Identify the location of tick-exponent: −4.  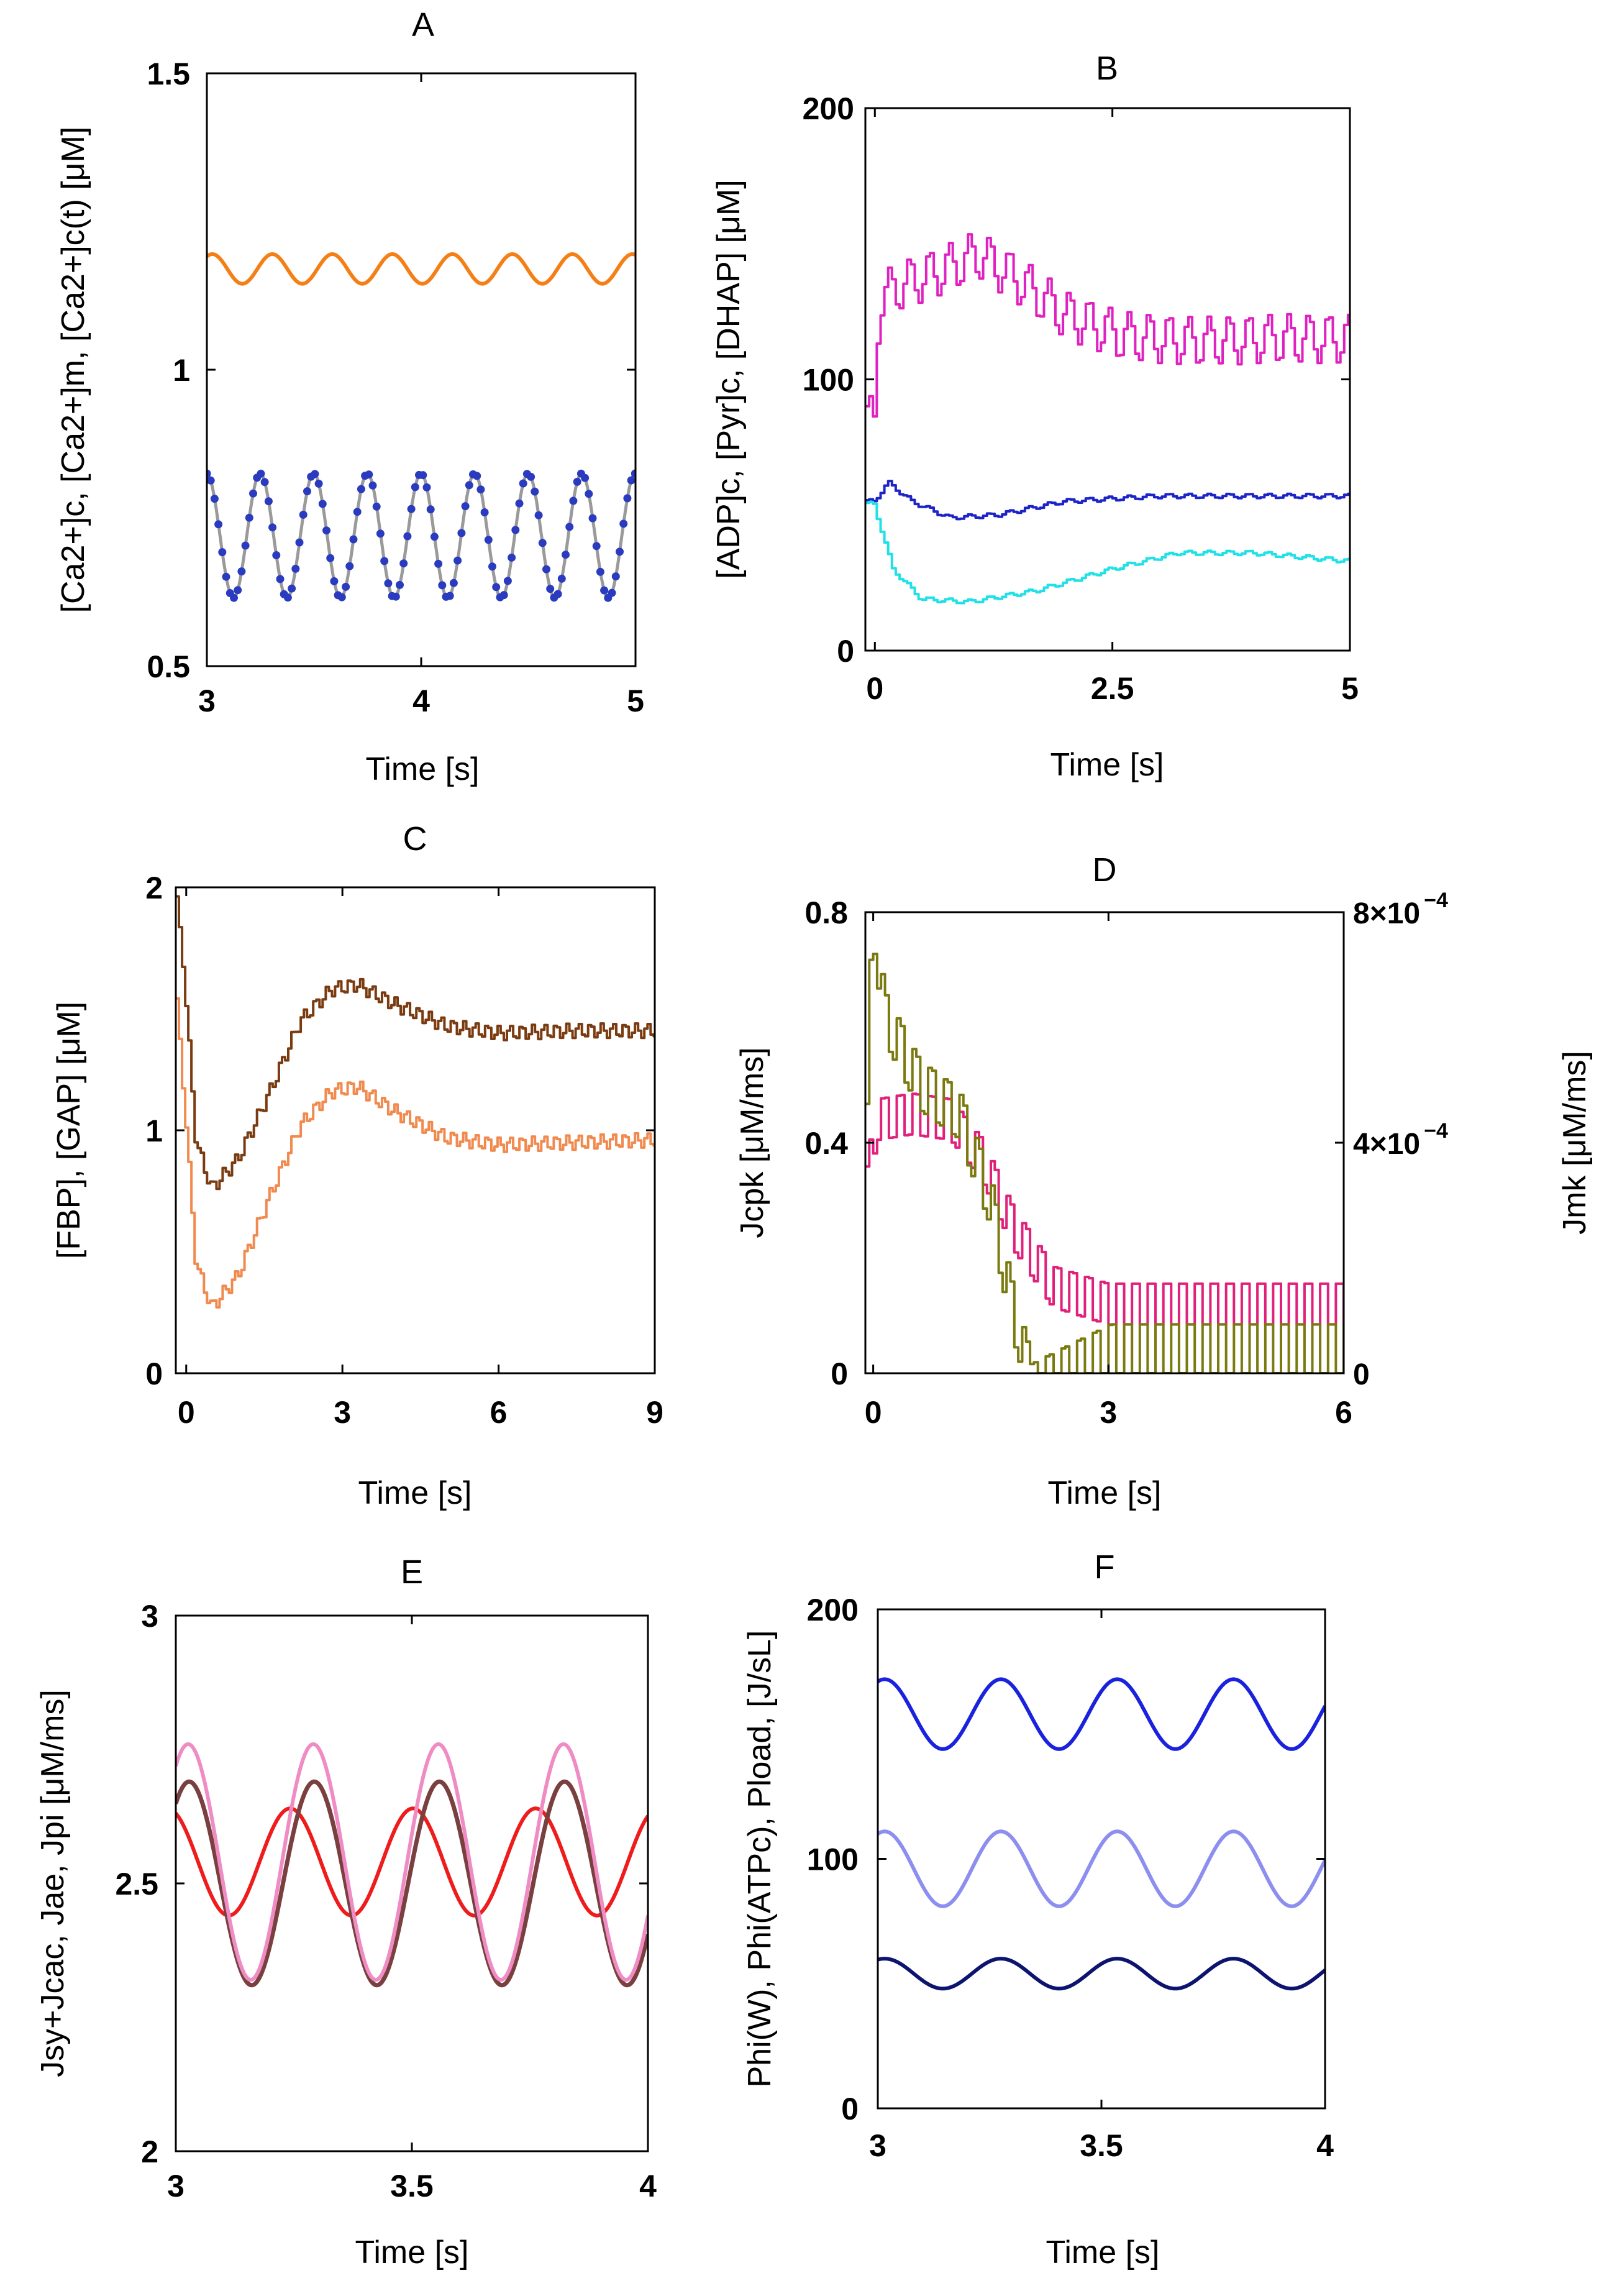
(1436, 1131).